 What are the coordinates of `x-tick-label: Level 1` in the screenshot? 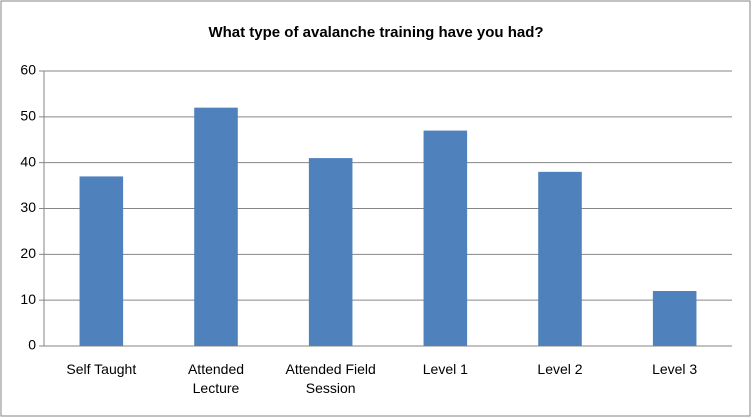 It's located at (445, 369).